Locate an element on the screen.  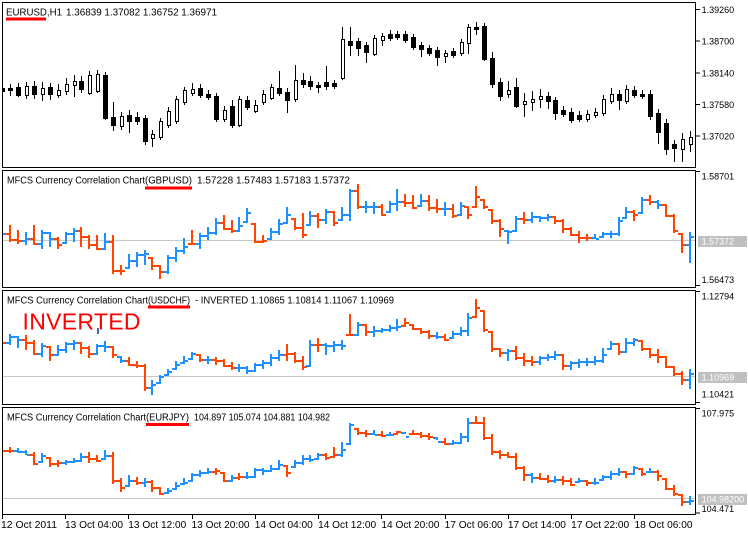
svg-text: EURUSD,H1 is located at coordinates (34, 13).